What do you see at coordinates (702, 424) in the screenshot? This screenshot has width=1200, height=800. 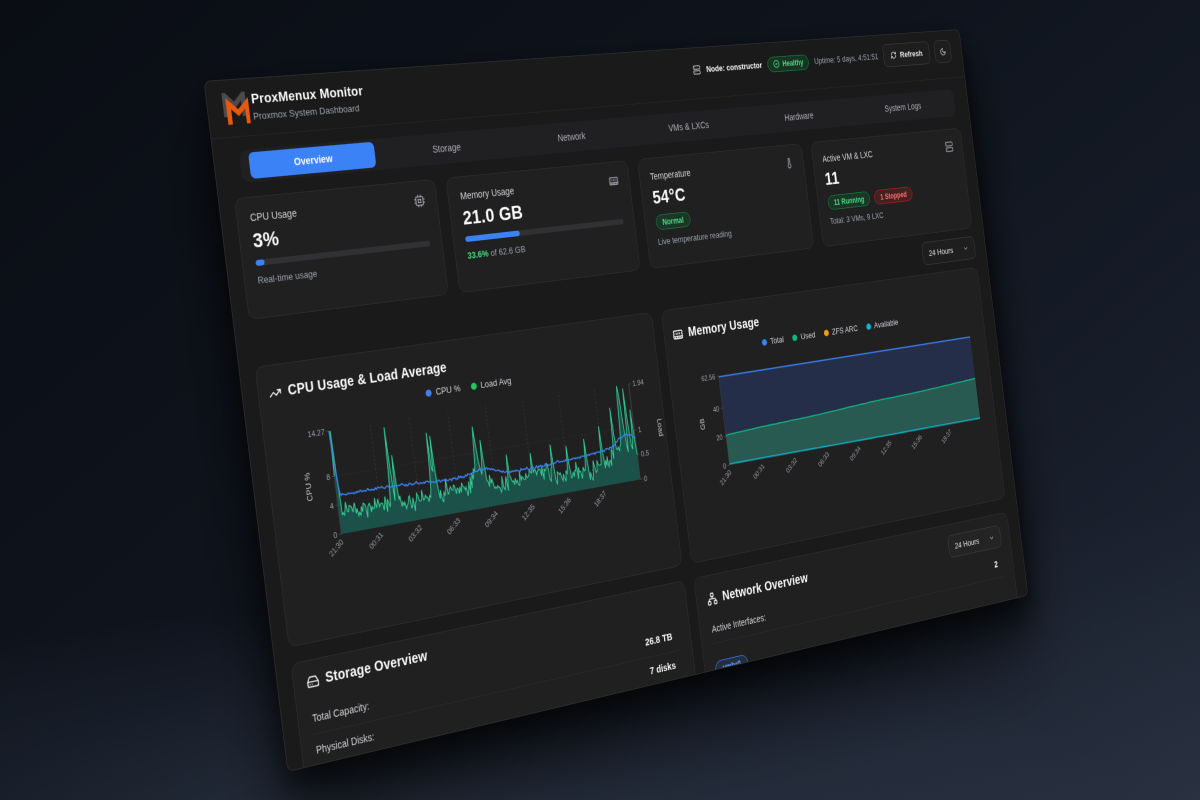 I see `svg-text: GB` at bounding box center [702, 424].